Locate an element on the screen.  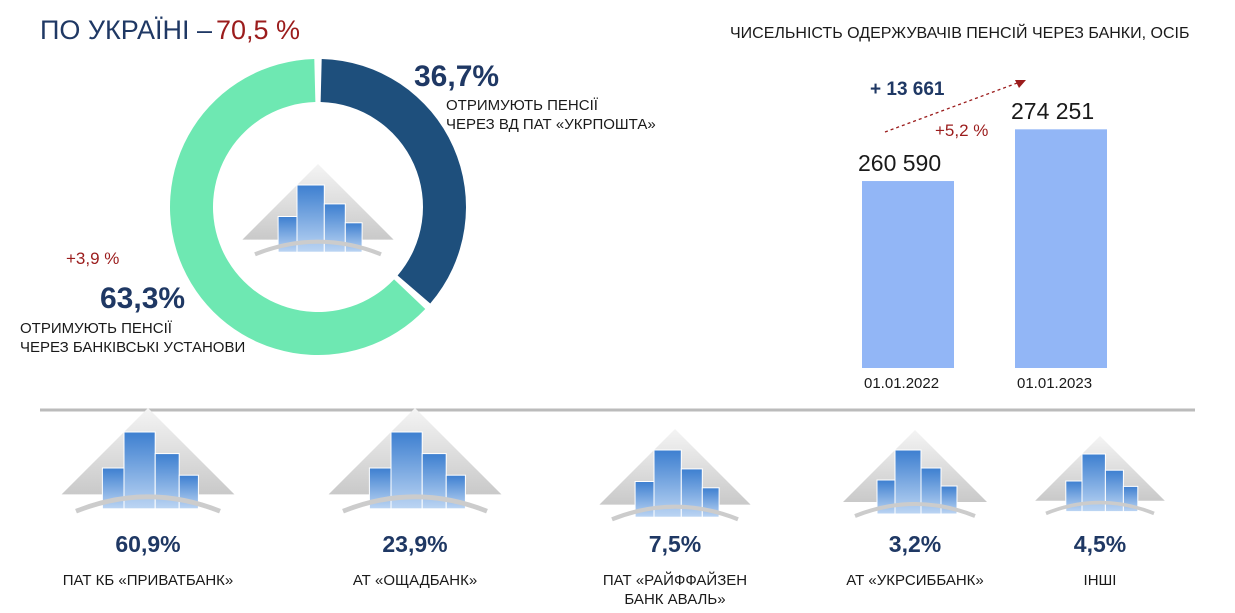
x-tick-label: 01.01.2022 is located at coordinates (902, 383).